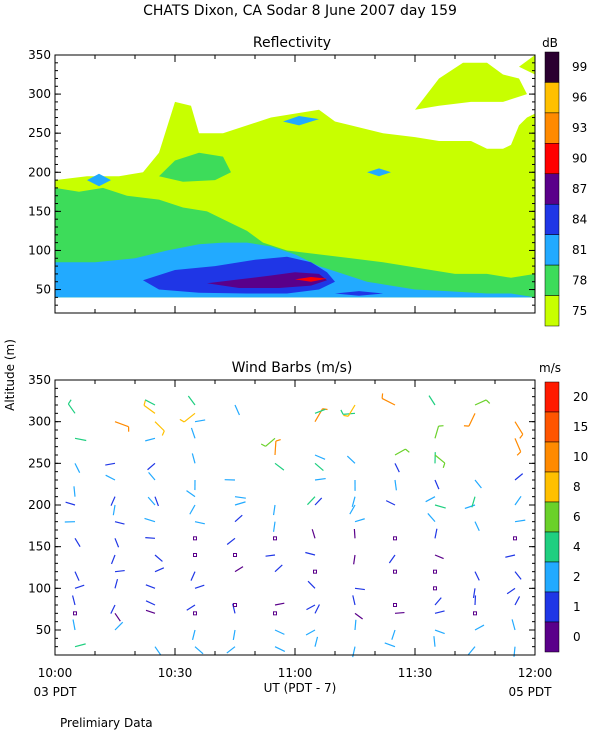 This screenshot has height=750, width=600. I want to click on windbarbs-ytick-label: 150, so click(39, 547).